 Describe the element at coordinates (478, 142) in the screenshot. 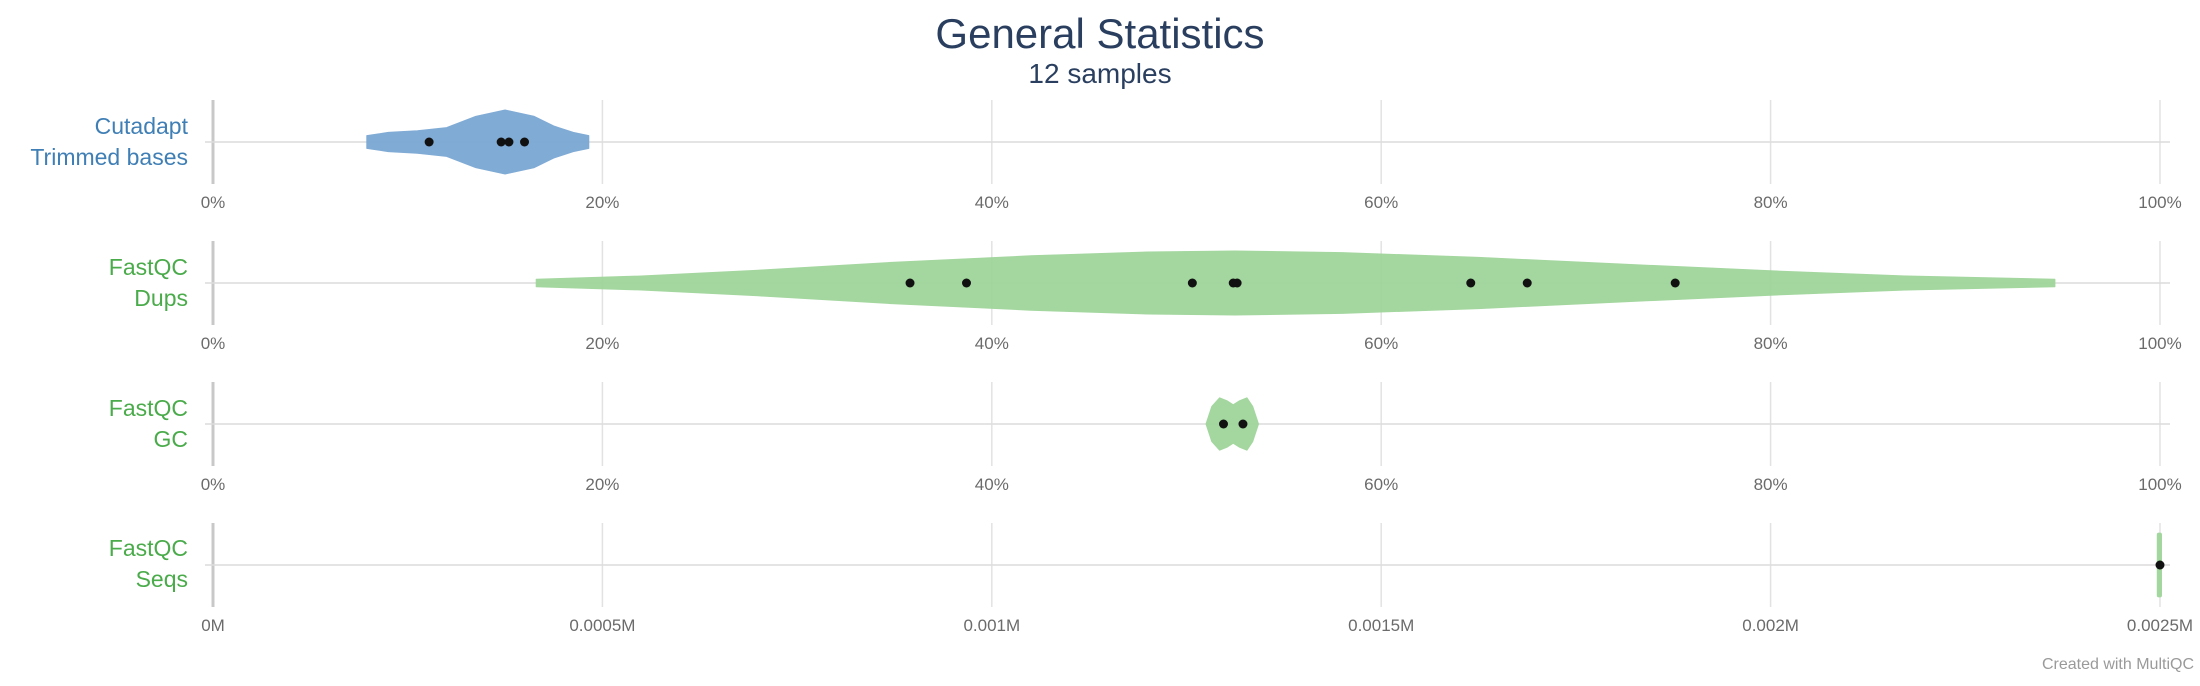

I see `violin-cutadapt` at that location.